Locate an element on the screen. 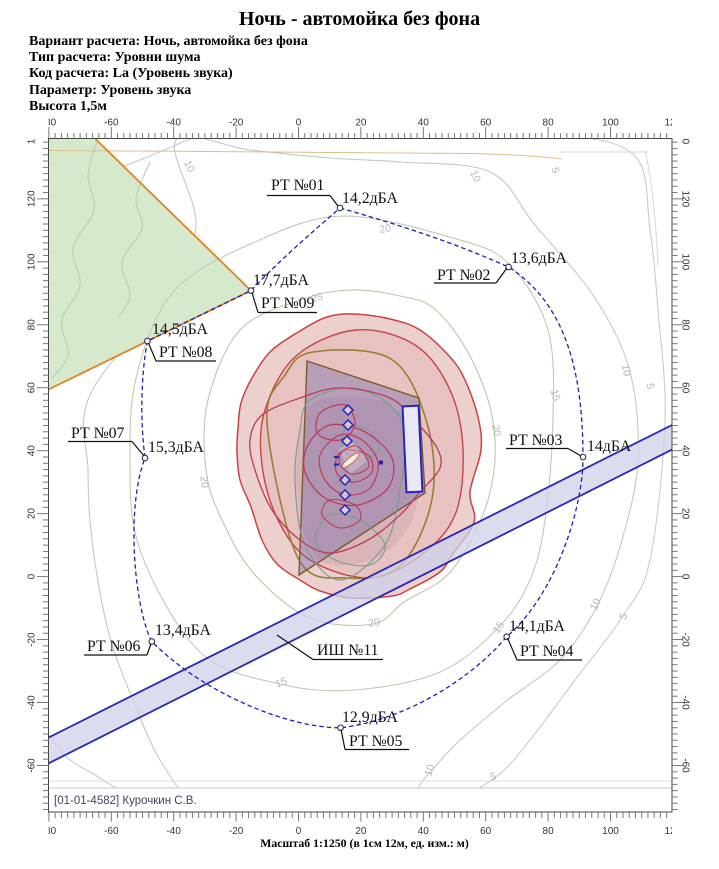 The width and height of the screenshot is (719, 869). svg-text: 17,7дБА is located at coordinates (281, 280).